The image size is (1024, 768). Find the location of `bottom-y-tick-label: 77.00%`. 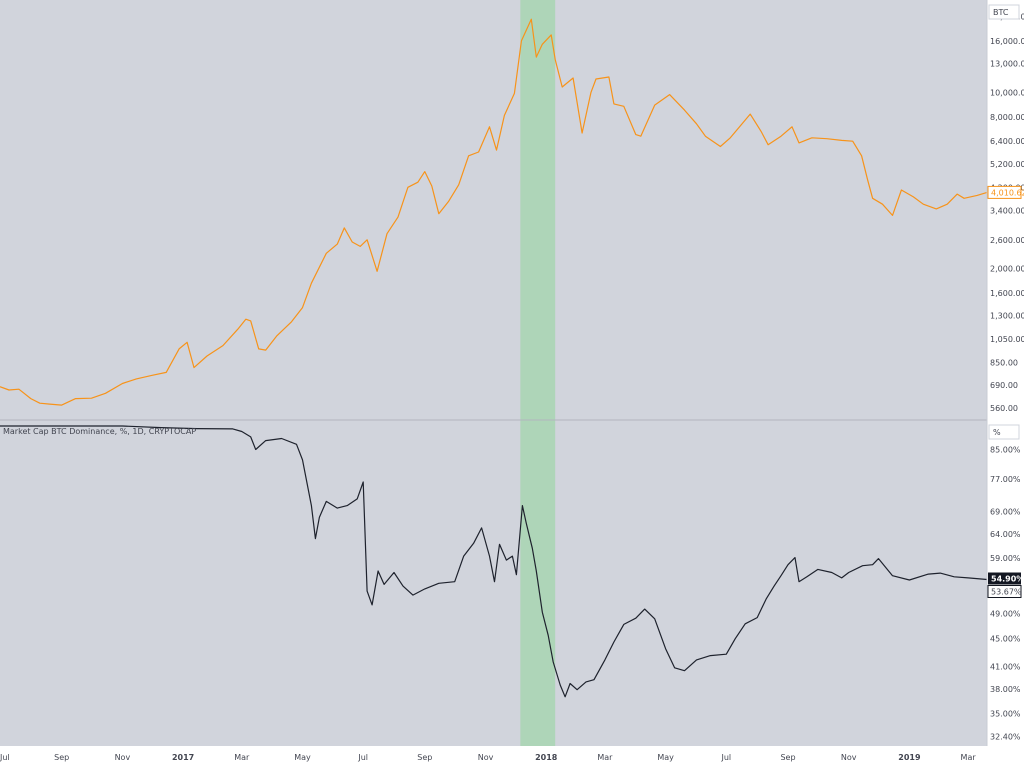

bottom-y-tick-label: 77.00% is located at coordinates (1005, 479).